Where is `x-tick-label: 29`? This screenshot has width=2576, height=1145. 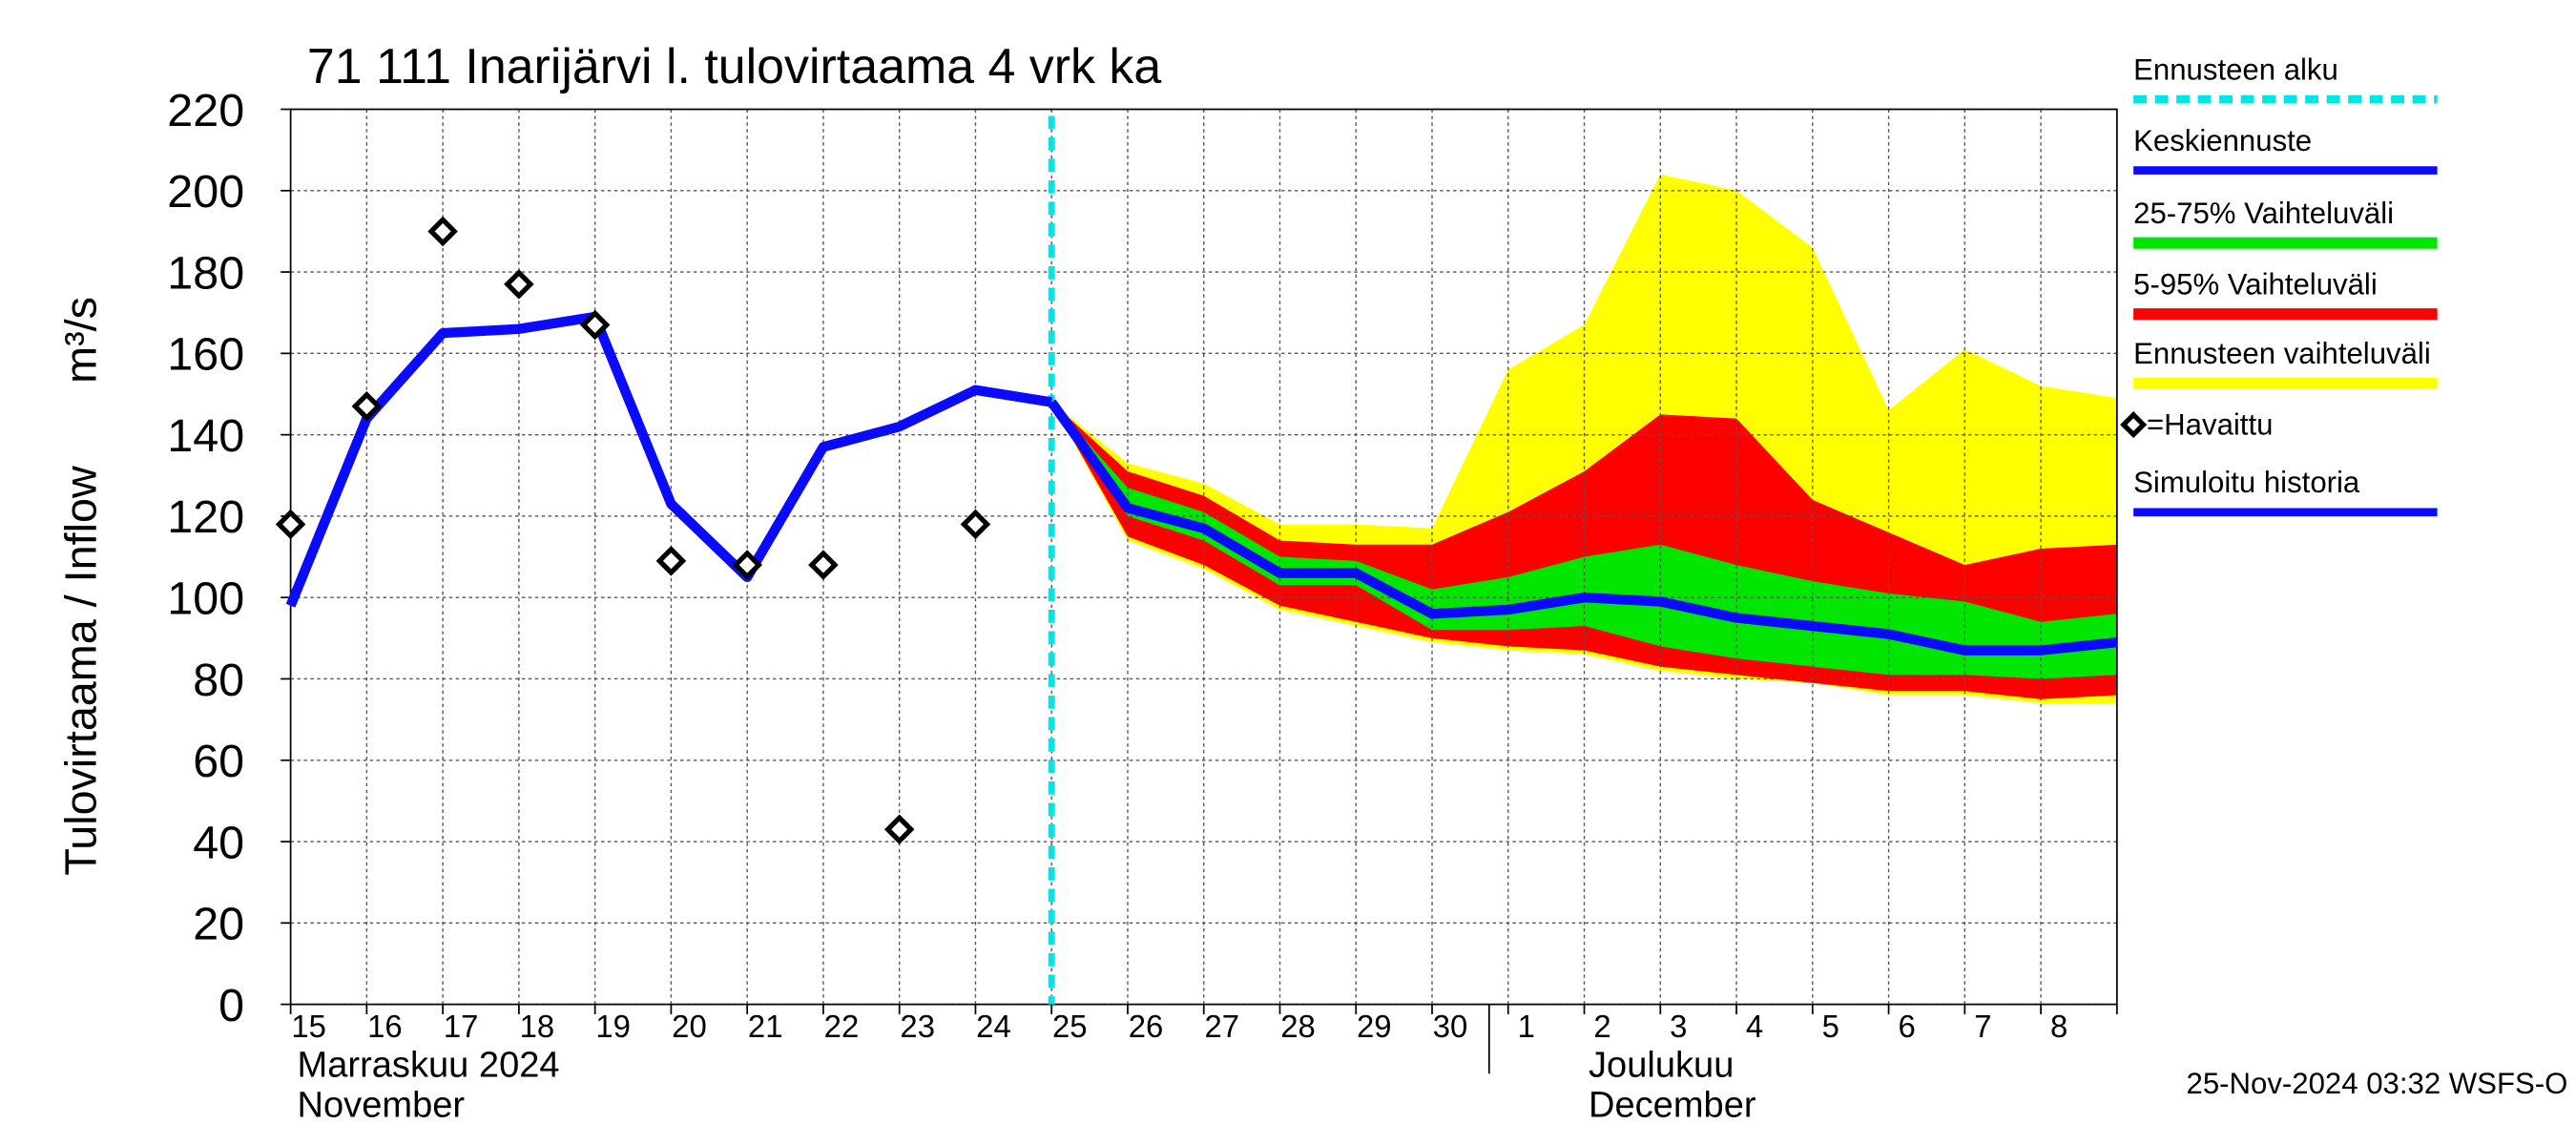
x-tick-label: 29 is located at coordinates (1374, 1026).